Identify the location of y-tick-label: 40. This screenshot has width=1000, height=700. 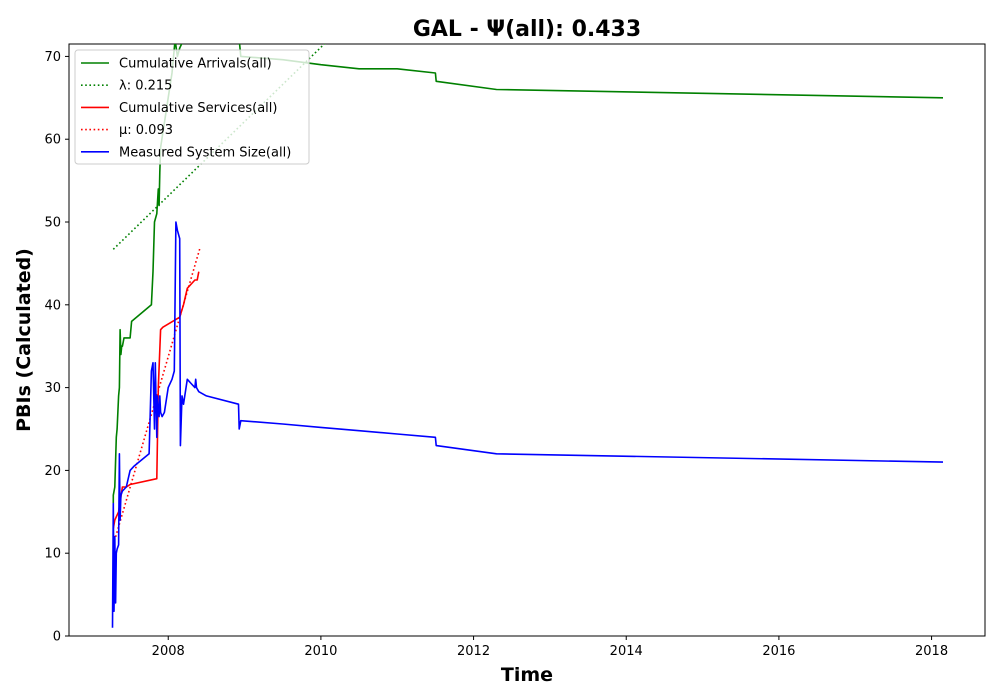
(52, 305).